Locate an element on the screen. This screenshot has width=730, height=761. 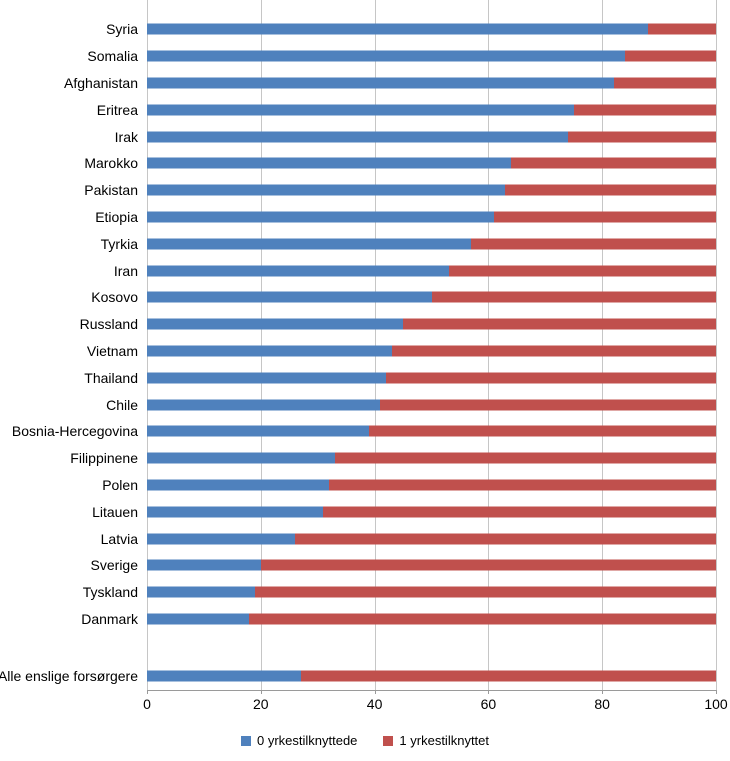
category-label: Tyrkia is located at coordinates (119, 243).